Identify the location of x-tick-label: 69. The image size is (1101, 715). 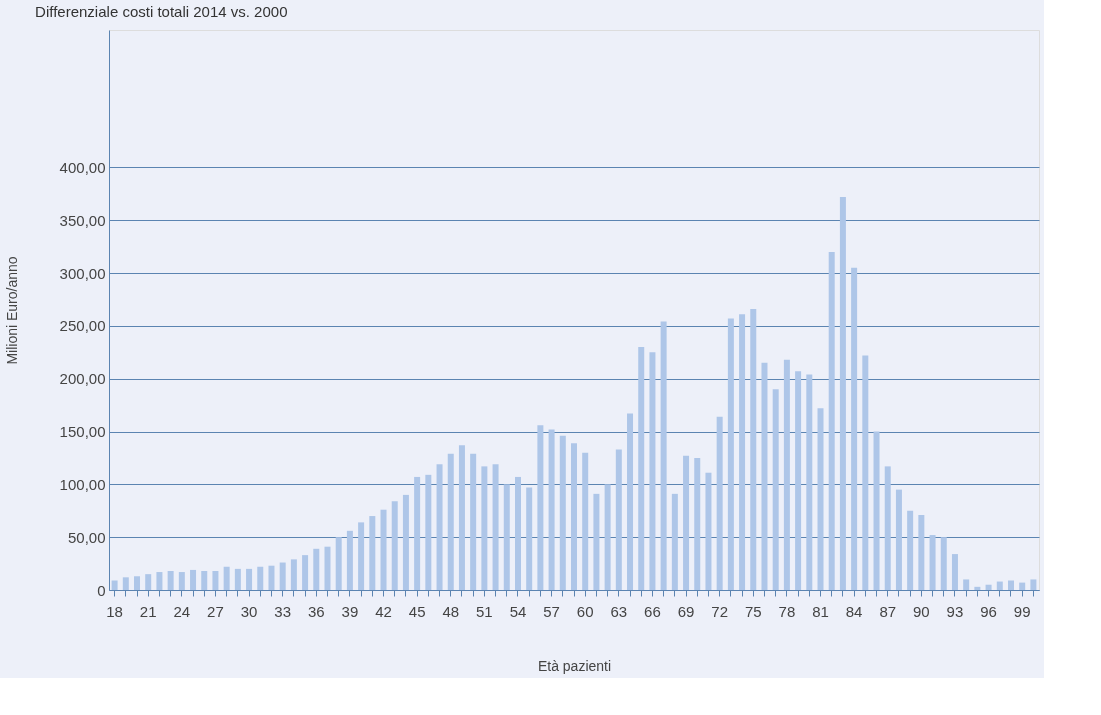
(686, 611).